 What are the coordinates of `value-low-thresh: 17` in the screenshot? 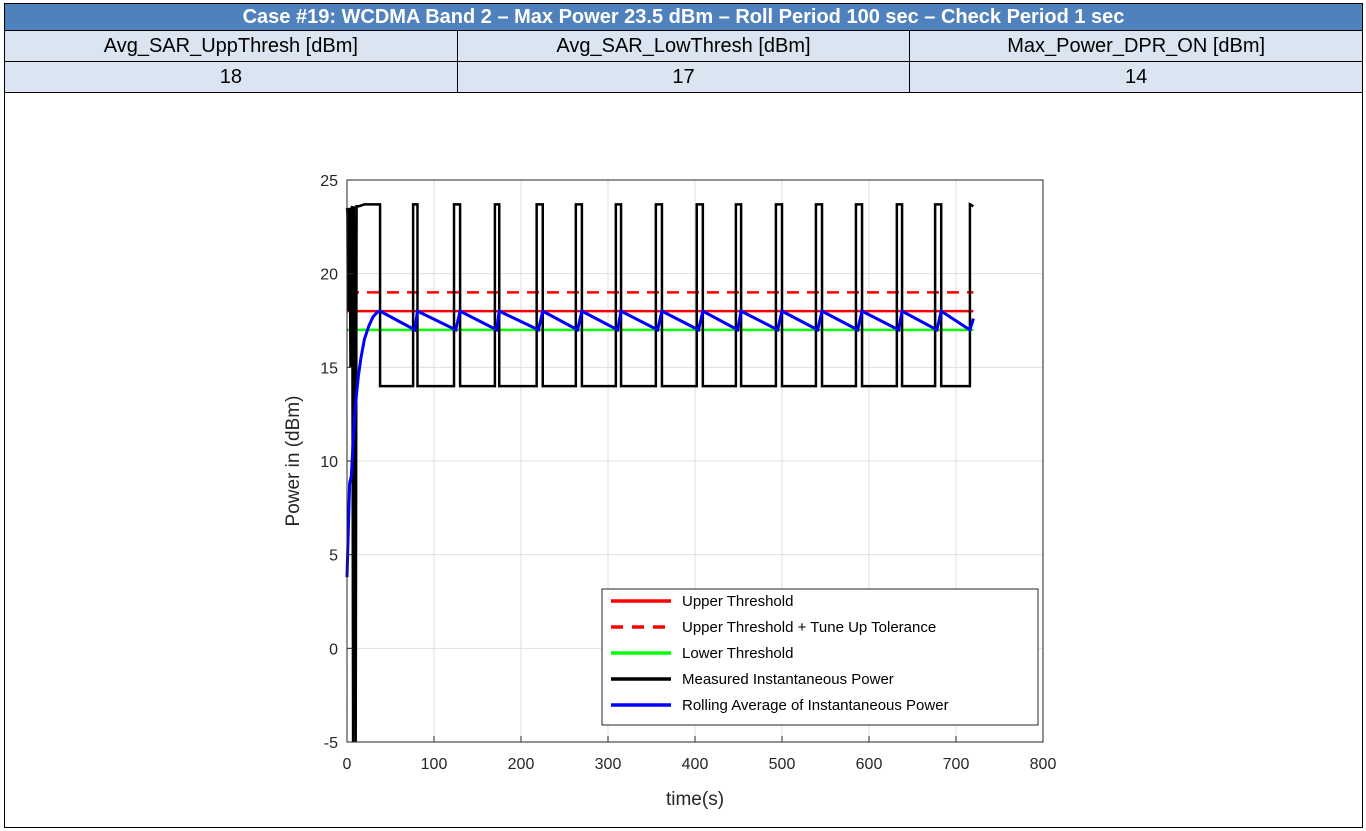 It's located at (683, 77).